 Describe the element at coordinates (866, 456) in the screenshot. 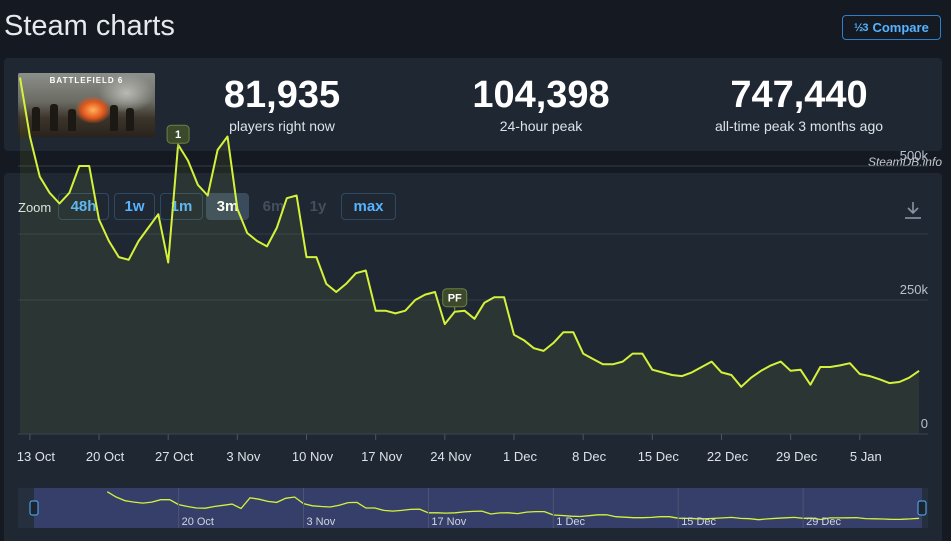

I see `x-tick-label: 5 Jan` at that location.